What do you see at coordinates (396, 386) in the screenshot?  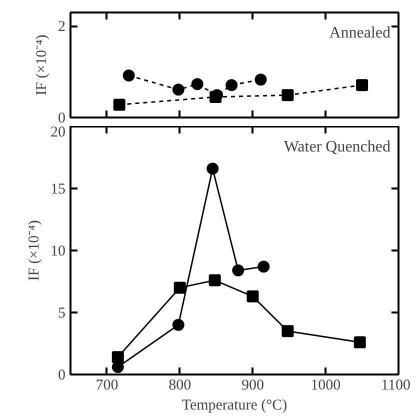 I see `x-tick-label: 1100` at bounding box center [396, 386].